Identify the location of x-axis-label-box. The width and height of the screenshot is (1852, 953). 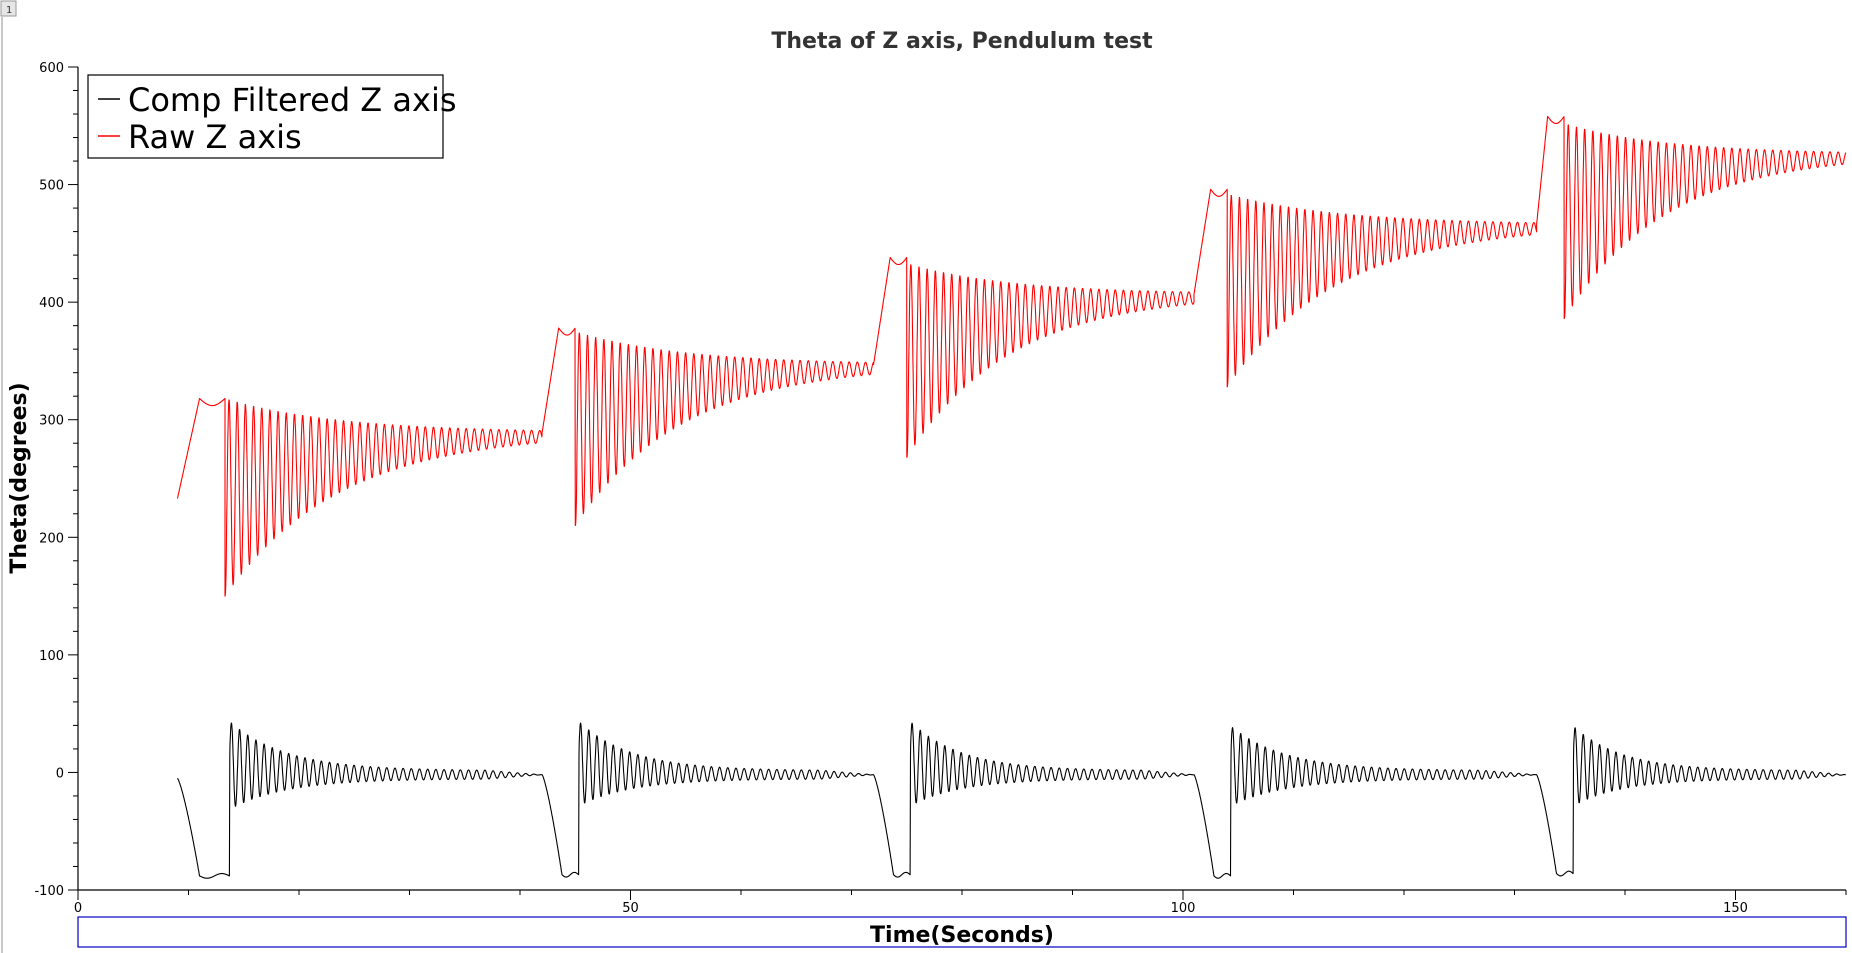
(962, 932).